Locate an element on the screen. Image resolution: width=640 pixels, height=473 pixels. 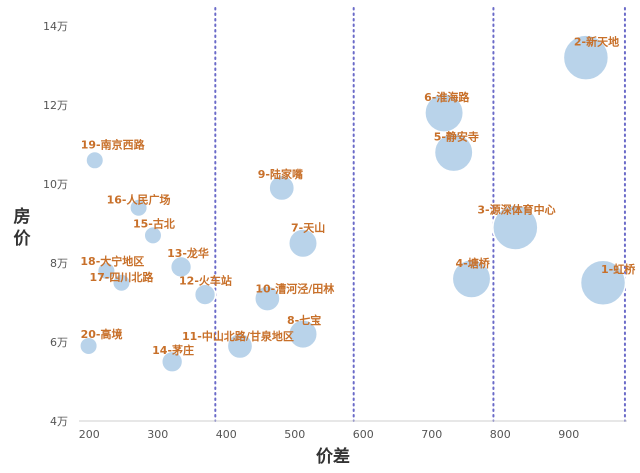
point-label: 7-天山 is located at coordinates (308, 227).